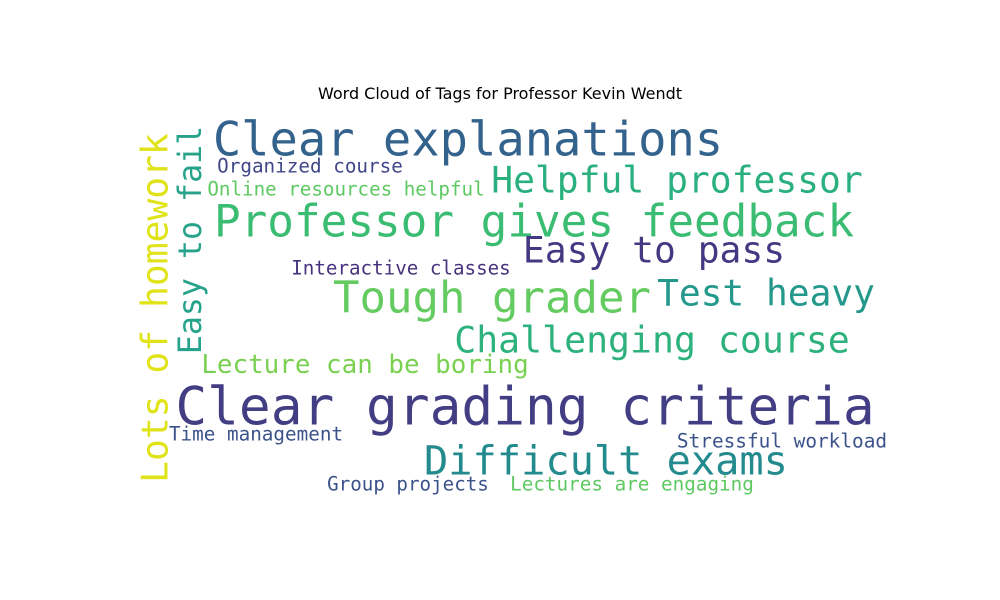  What do you see at coordinates (310, 166) in the screenshot?
I see `word-organized-course: Organized course` at bounding box center [310, 166].